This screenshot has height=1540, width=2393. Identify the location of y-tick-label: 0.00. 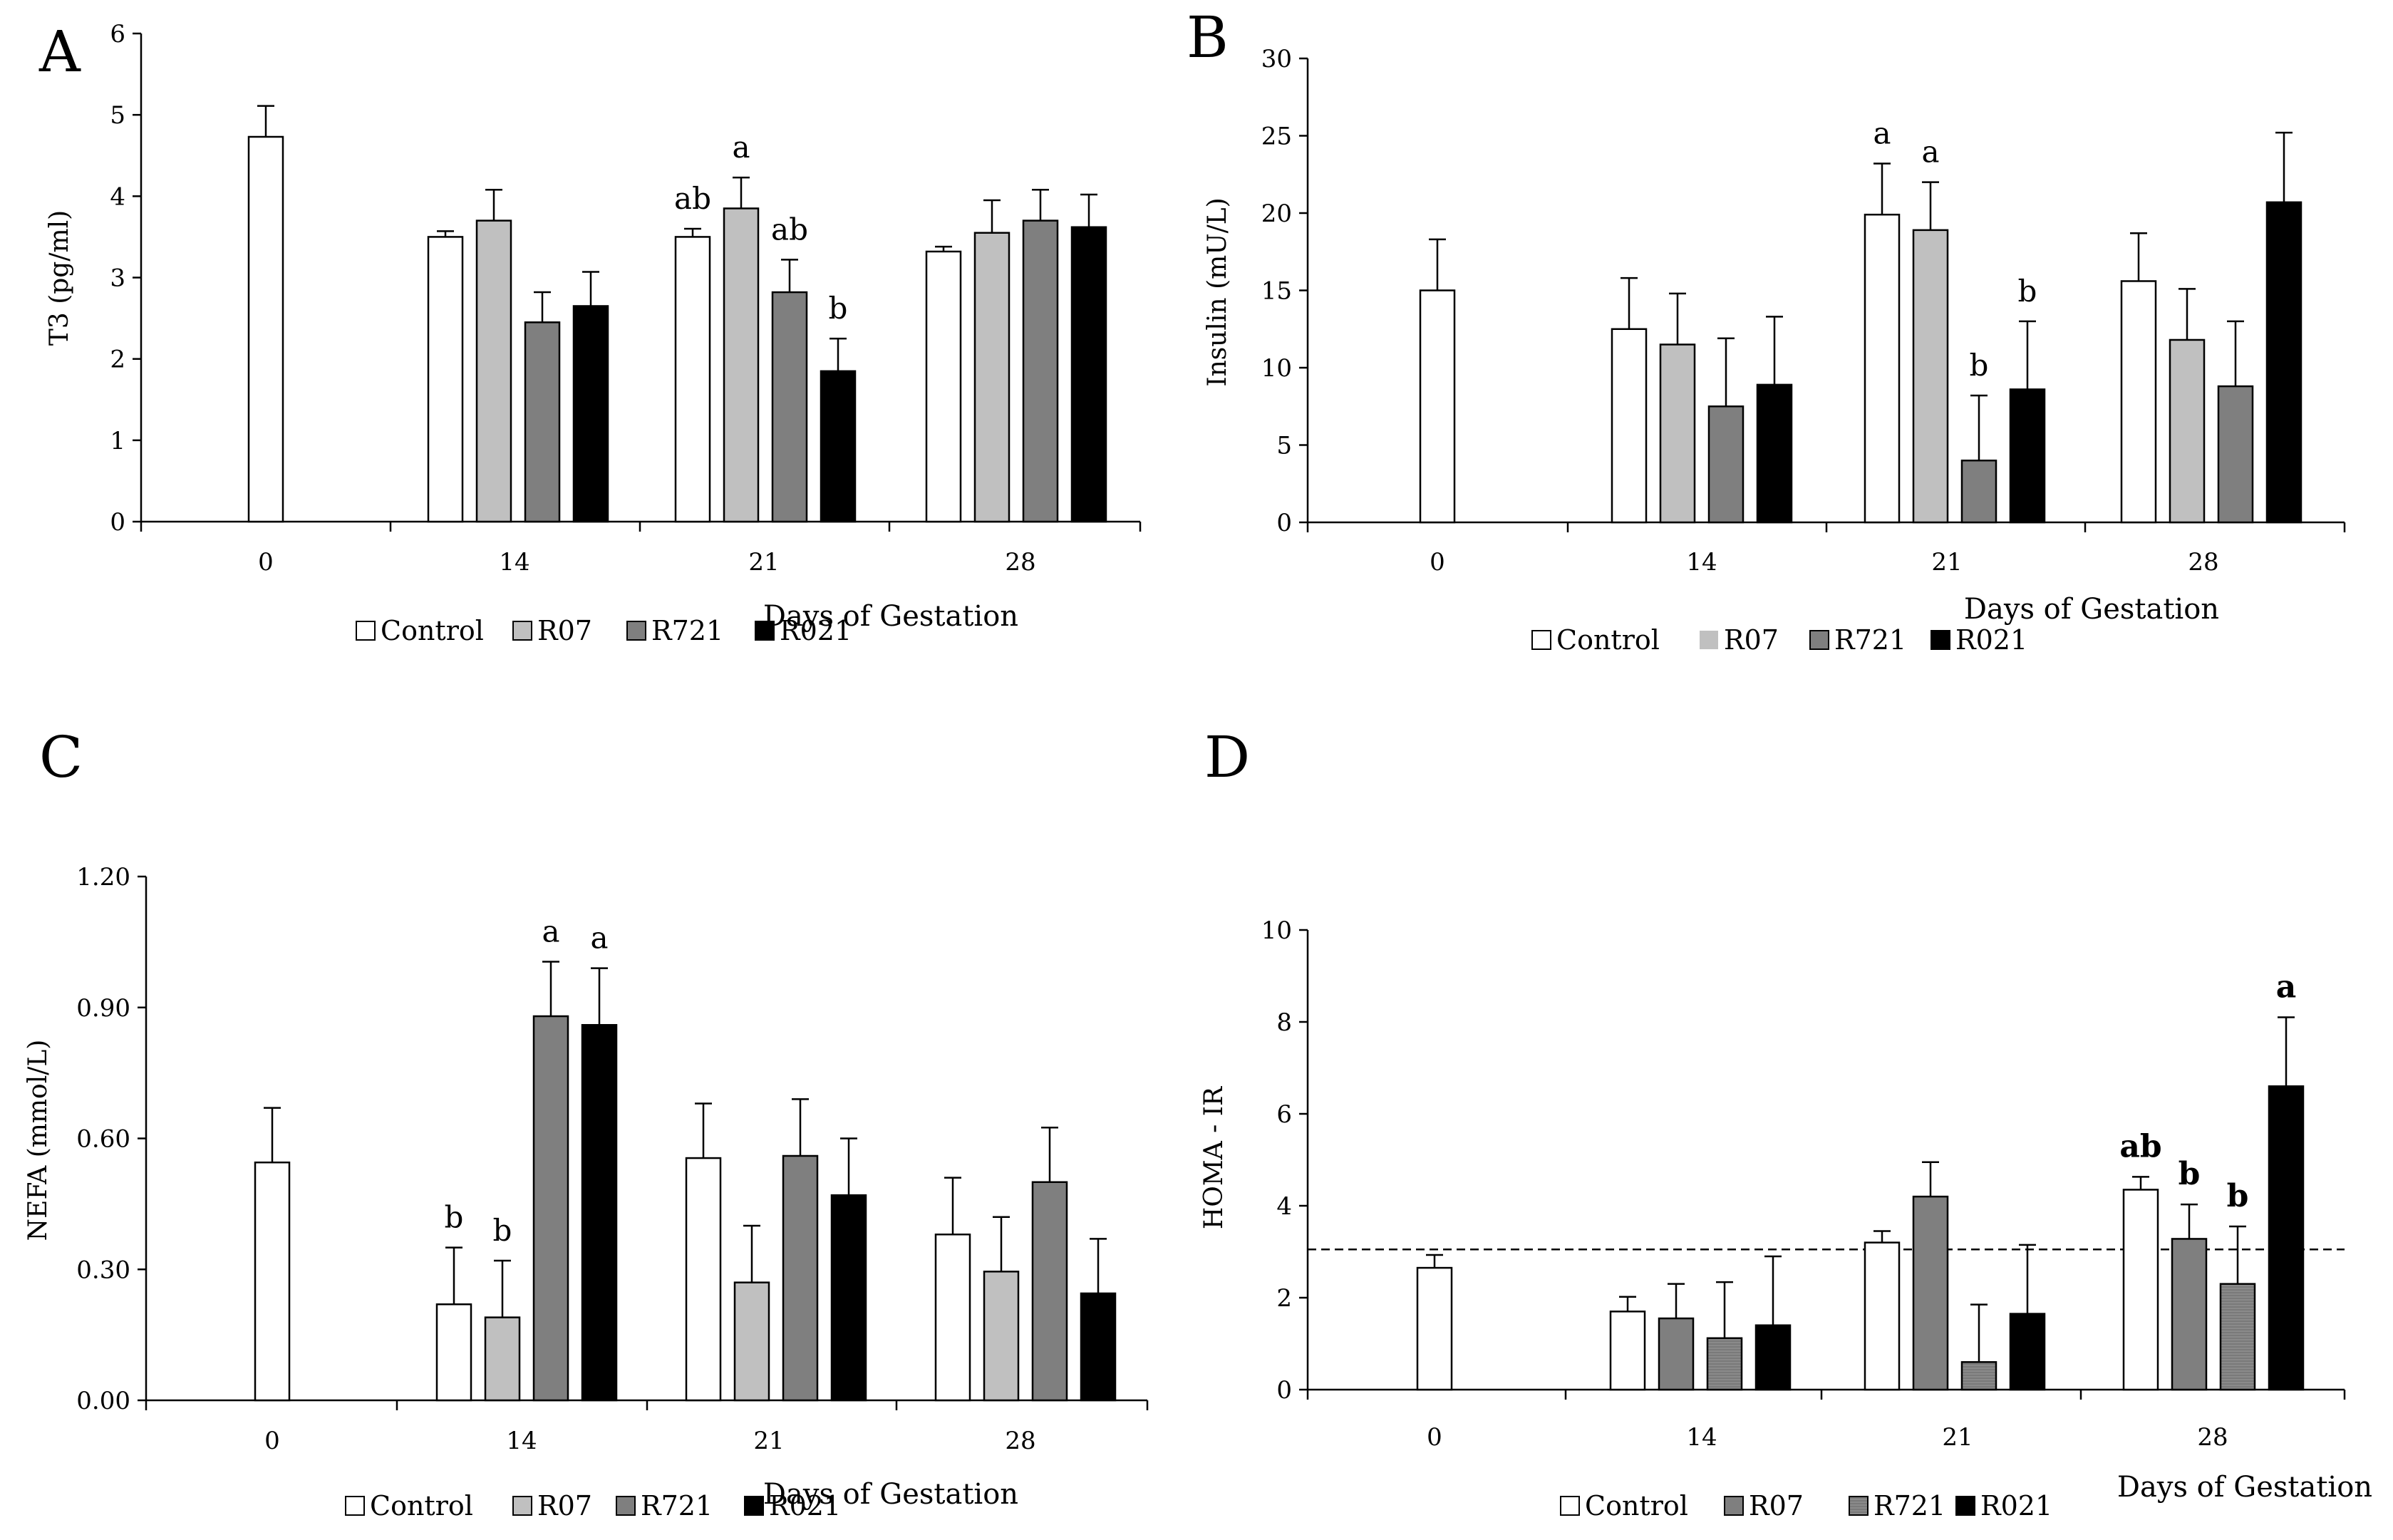
(103, 1401).